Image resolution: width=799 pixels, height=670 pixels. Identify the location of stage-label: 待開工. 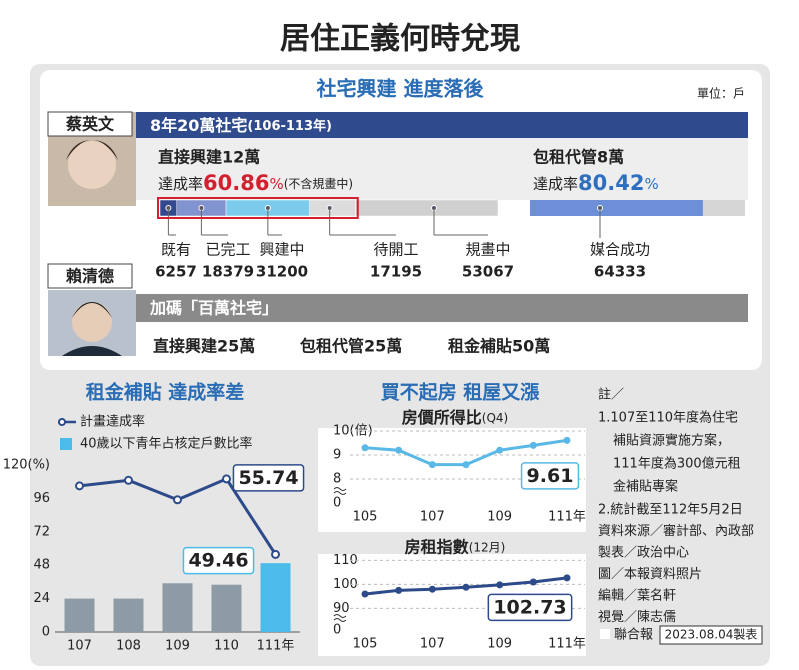
(395, 250).